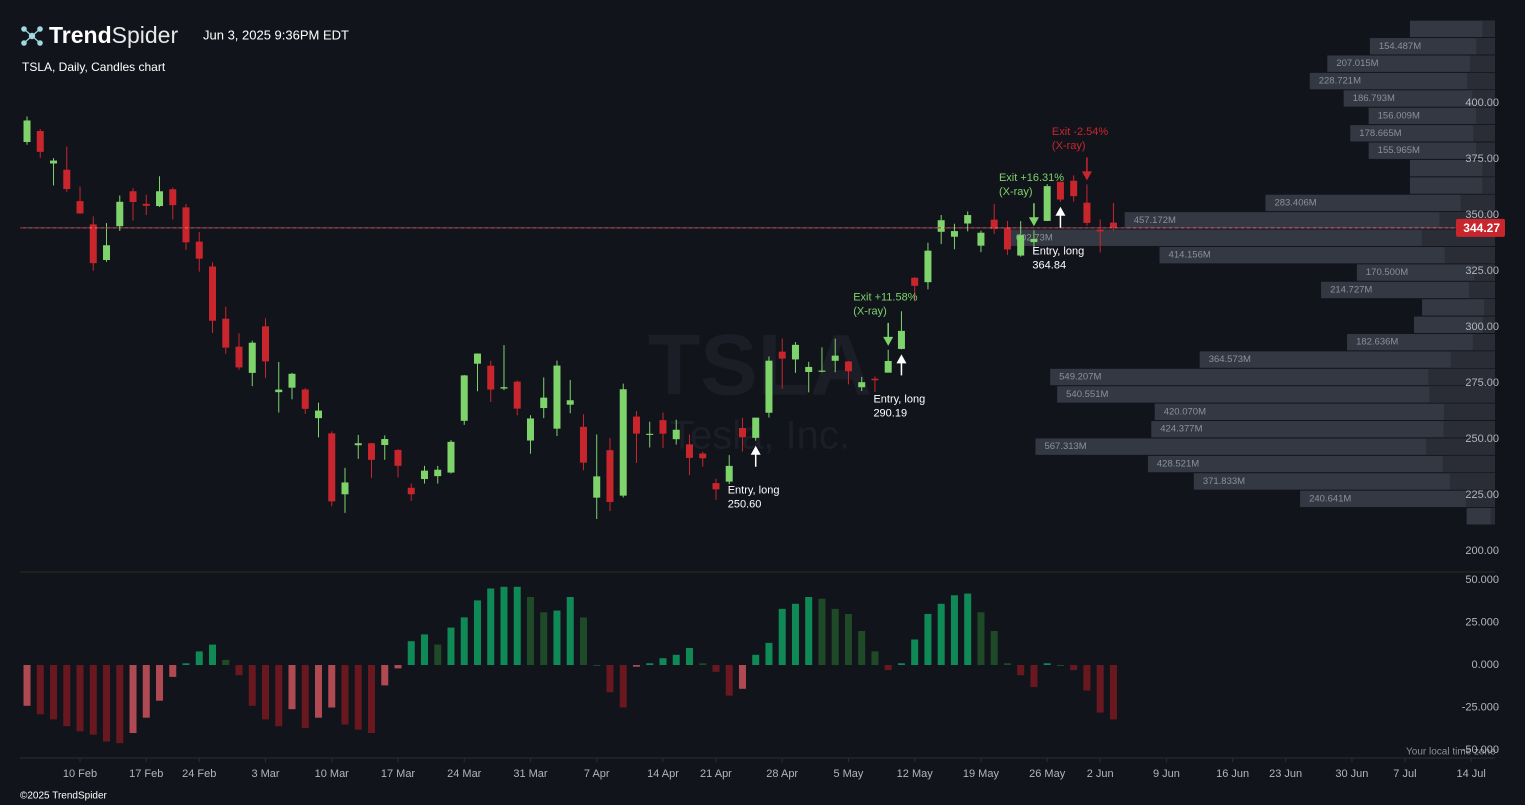 Image resolution: width=1525 pixels, height=805 pixels. Describe the element at coordinates (848, 774) in the screenshot. I see `x-tick-label: 5 May` at that location.